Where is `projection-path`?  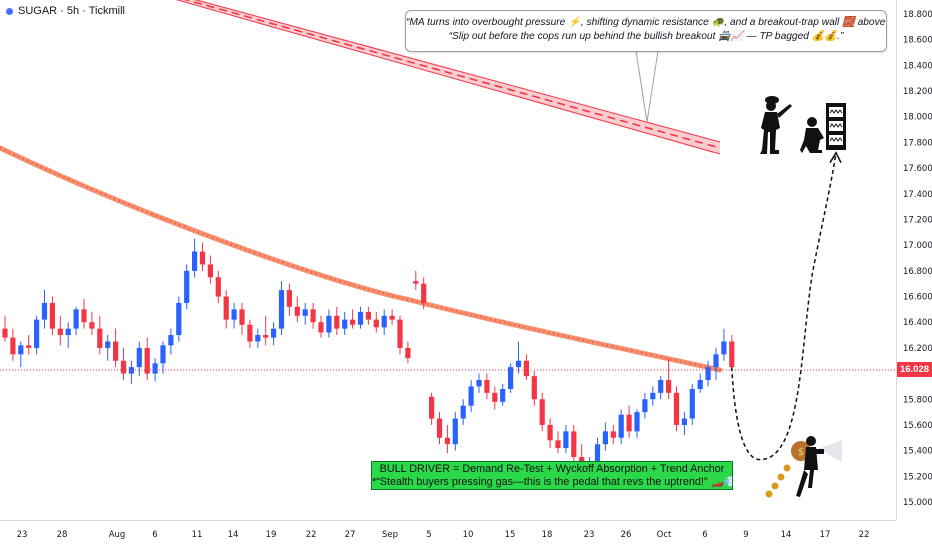 projection-path is located at coordinates (786, 306).